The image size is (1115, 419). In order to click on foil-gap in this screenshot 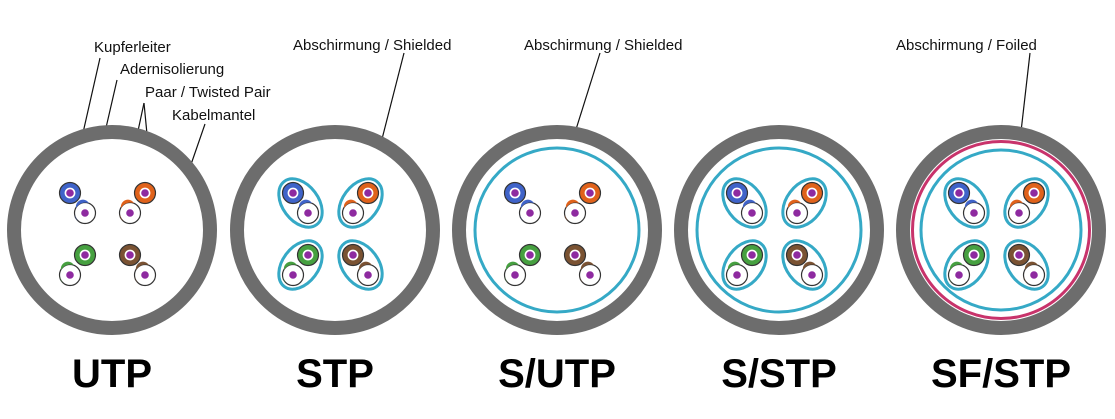, I will do `click(1001, 230)`.